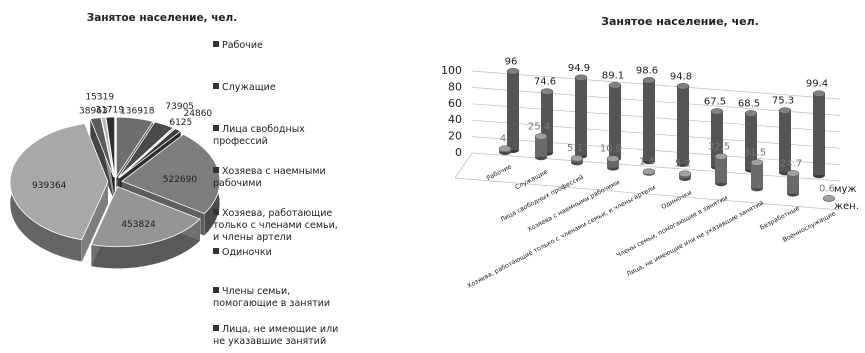 The height and width of the screenshot is (353, 865). Describe the element at coordinates (647, 70) in the screenshot. I see `value-label: 98.6` at that location.